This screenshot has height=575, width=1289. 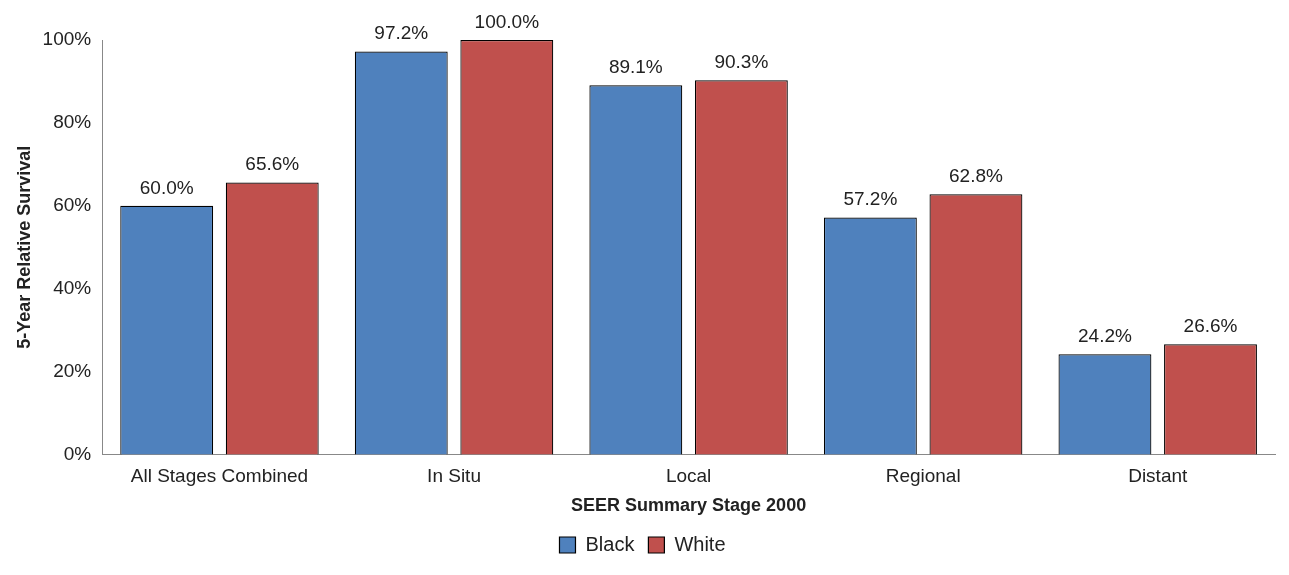 I want to click on y-tick-label: 100%, so click(x=67, y=39).